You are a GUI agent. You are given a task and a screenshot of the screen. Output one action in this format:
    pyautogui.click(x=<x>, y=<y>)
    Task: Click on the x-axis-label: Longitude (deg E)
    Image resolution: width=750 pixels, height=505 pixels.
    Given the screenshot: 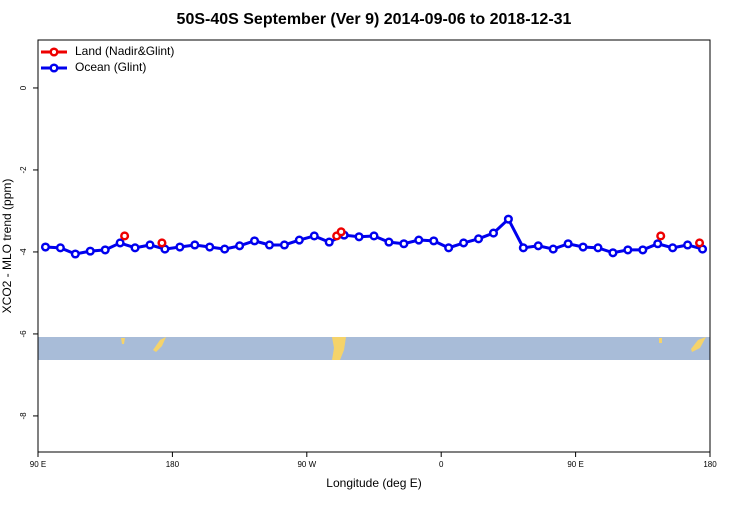 What is the action you would take?
    pyautogui.click(x=373, y=483)
    